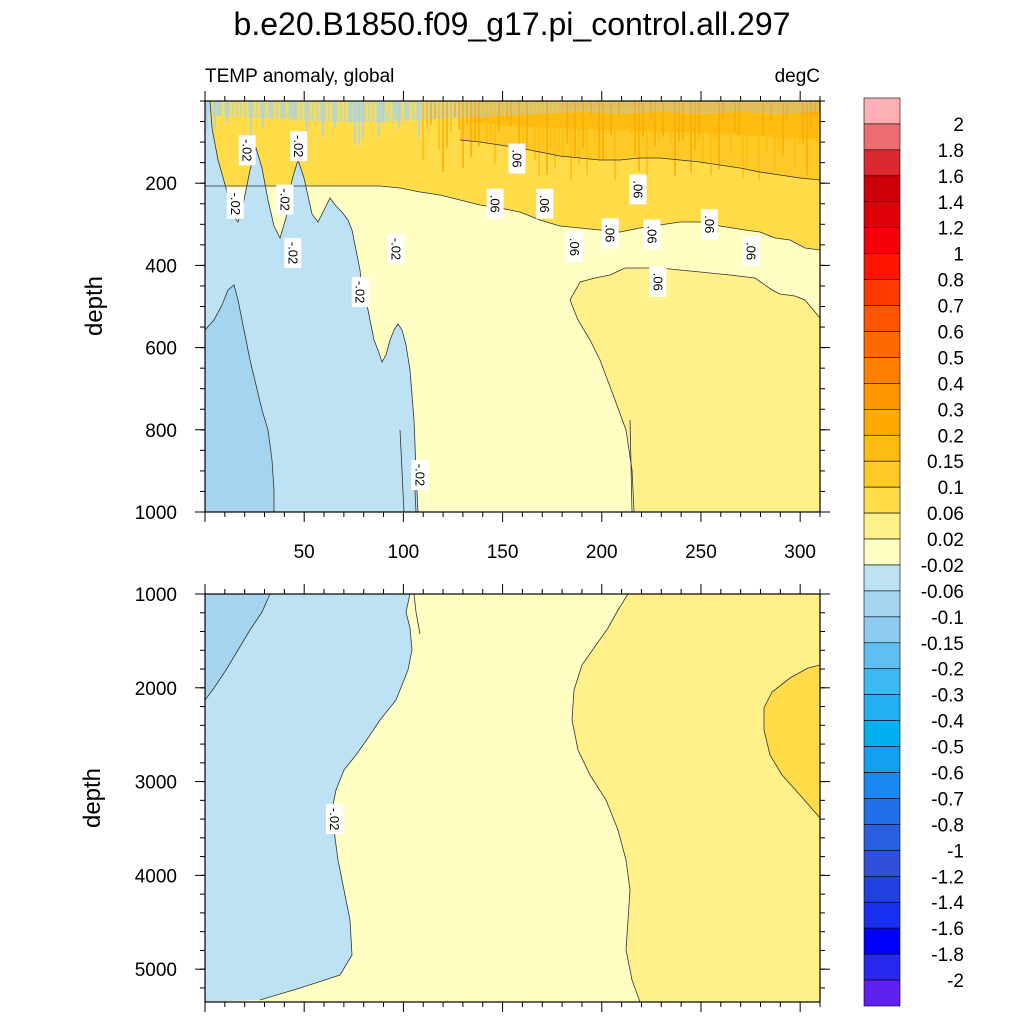 The image size is (1024, 1024). Describe the element at coordinates (951, 307) in the screenshot. I see `colorbar-label: 0.7` at that location.